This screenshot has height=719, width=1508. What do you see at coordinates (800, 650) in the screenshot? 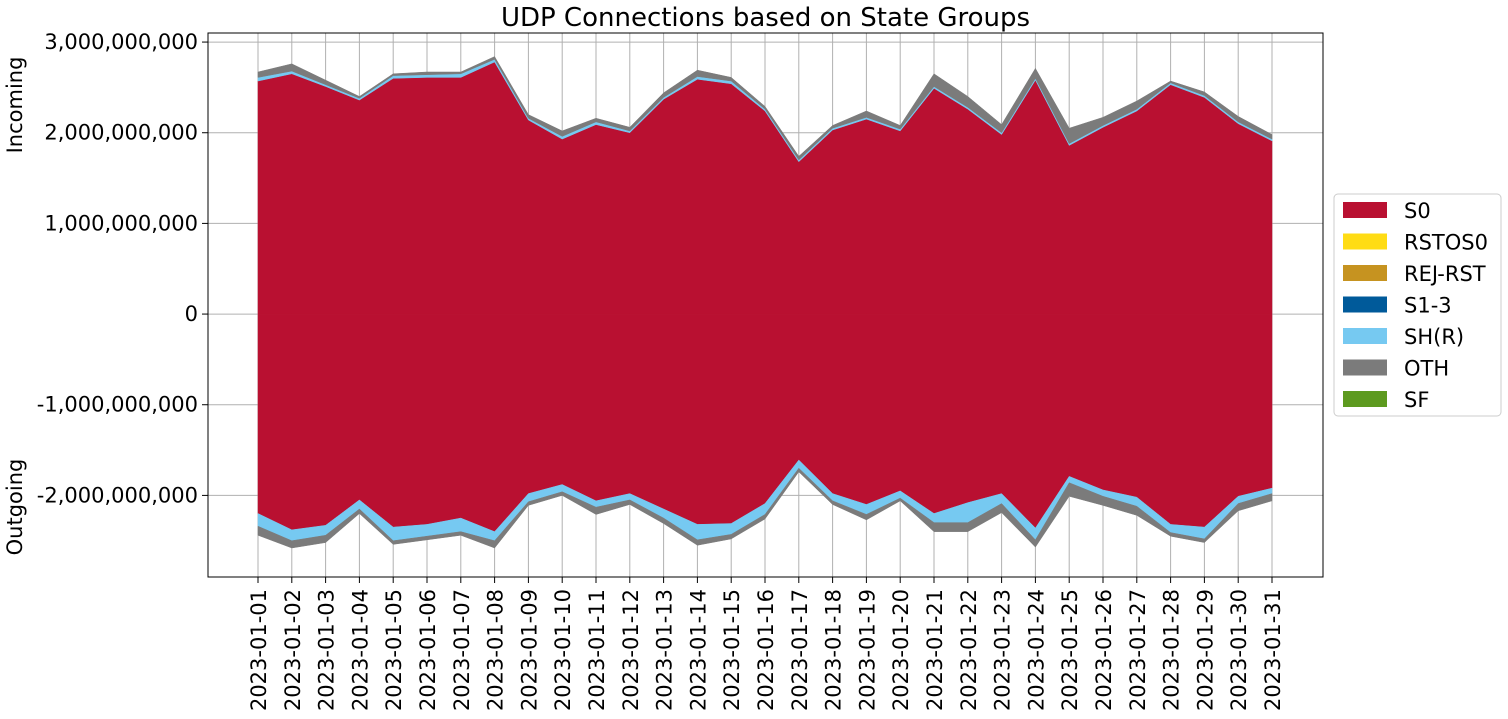
I see `x-tick-label: 2023-01-17` at bounding box center [800, 650].